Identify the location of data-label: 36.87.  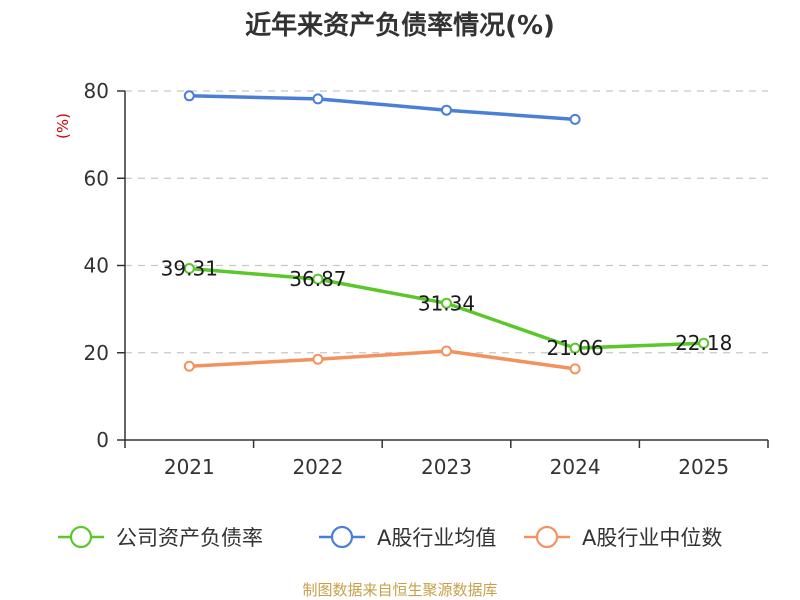
(317, 279).